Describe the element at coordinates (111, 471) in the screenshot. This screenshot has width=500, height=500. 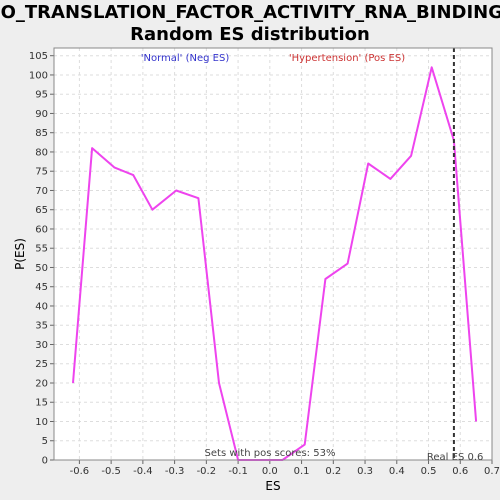
I see `x-tick-label: -0.5` at that location.